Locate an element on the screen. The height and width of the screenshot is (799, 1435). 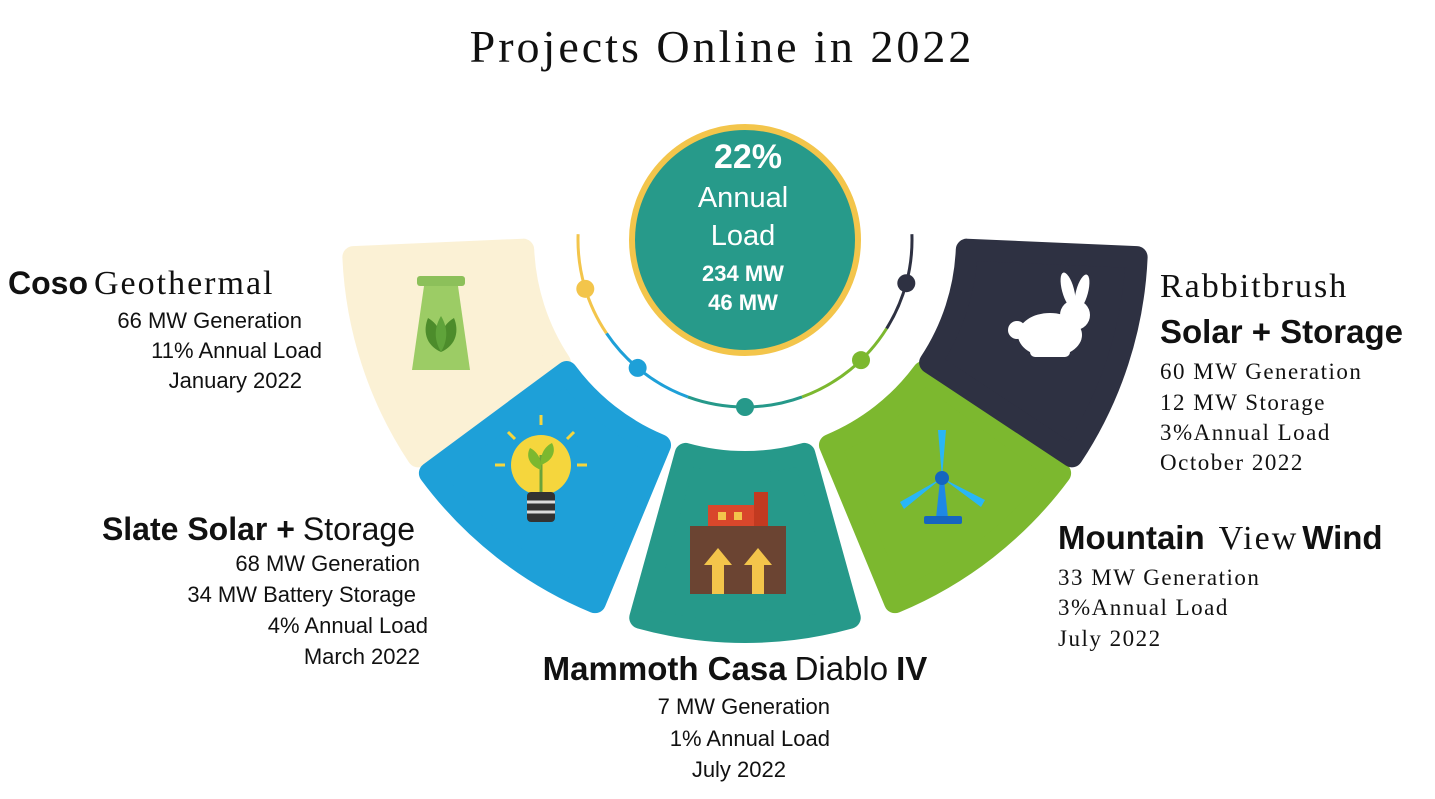
project-detail: 1% Annual Load is located at coordinates (750, 738).